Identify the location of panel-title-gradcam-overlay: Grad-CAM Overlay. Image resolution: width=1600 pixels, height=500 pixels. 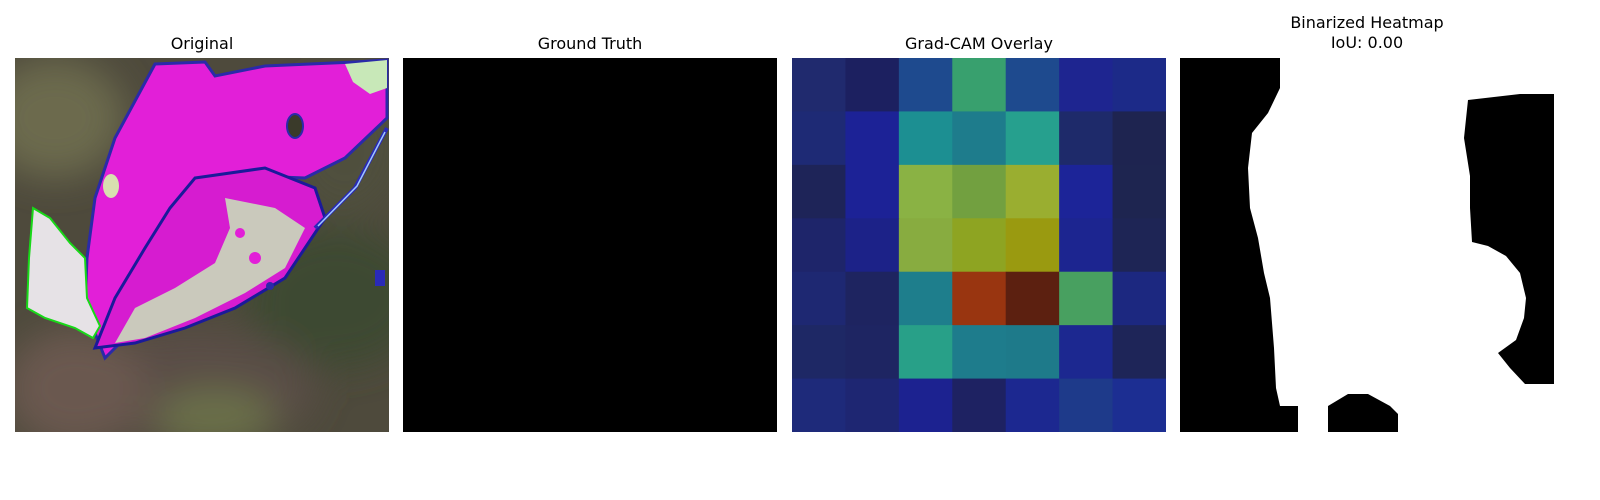
(979, 43).